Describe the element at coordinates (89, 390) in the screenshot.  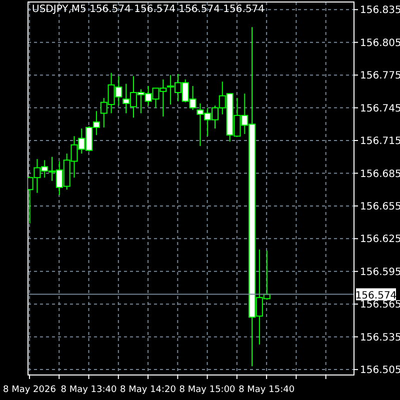
I see `x-tick-label: 8 May 13:40` at that location.